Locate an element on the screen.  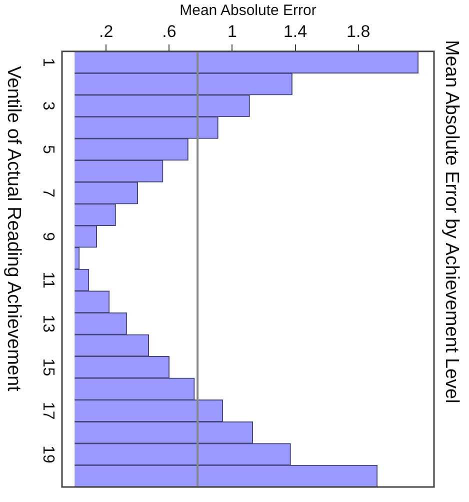
x-tick-label: .6 is located at coordinates (169, 31).